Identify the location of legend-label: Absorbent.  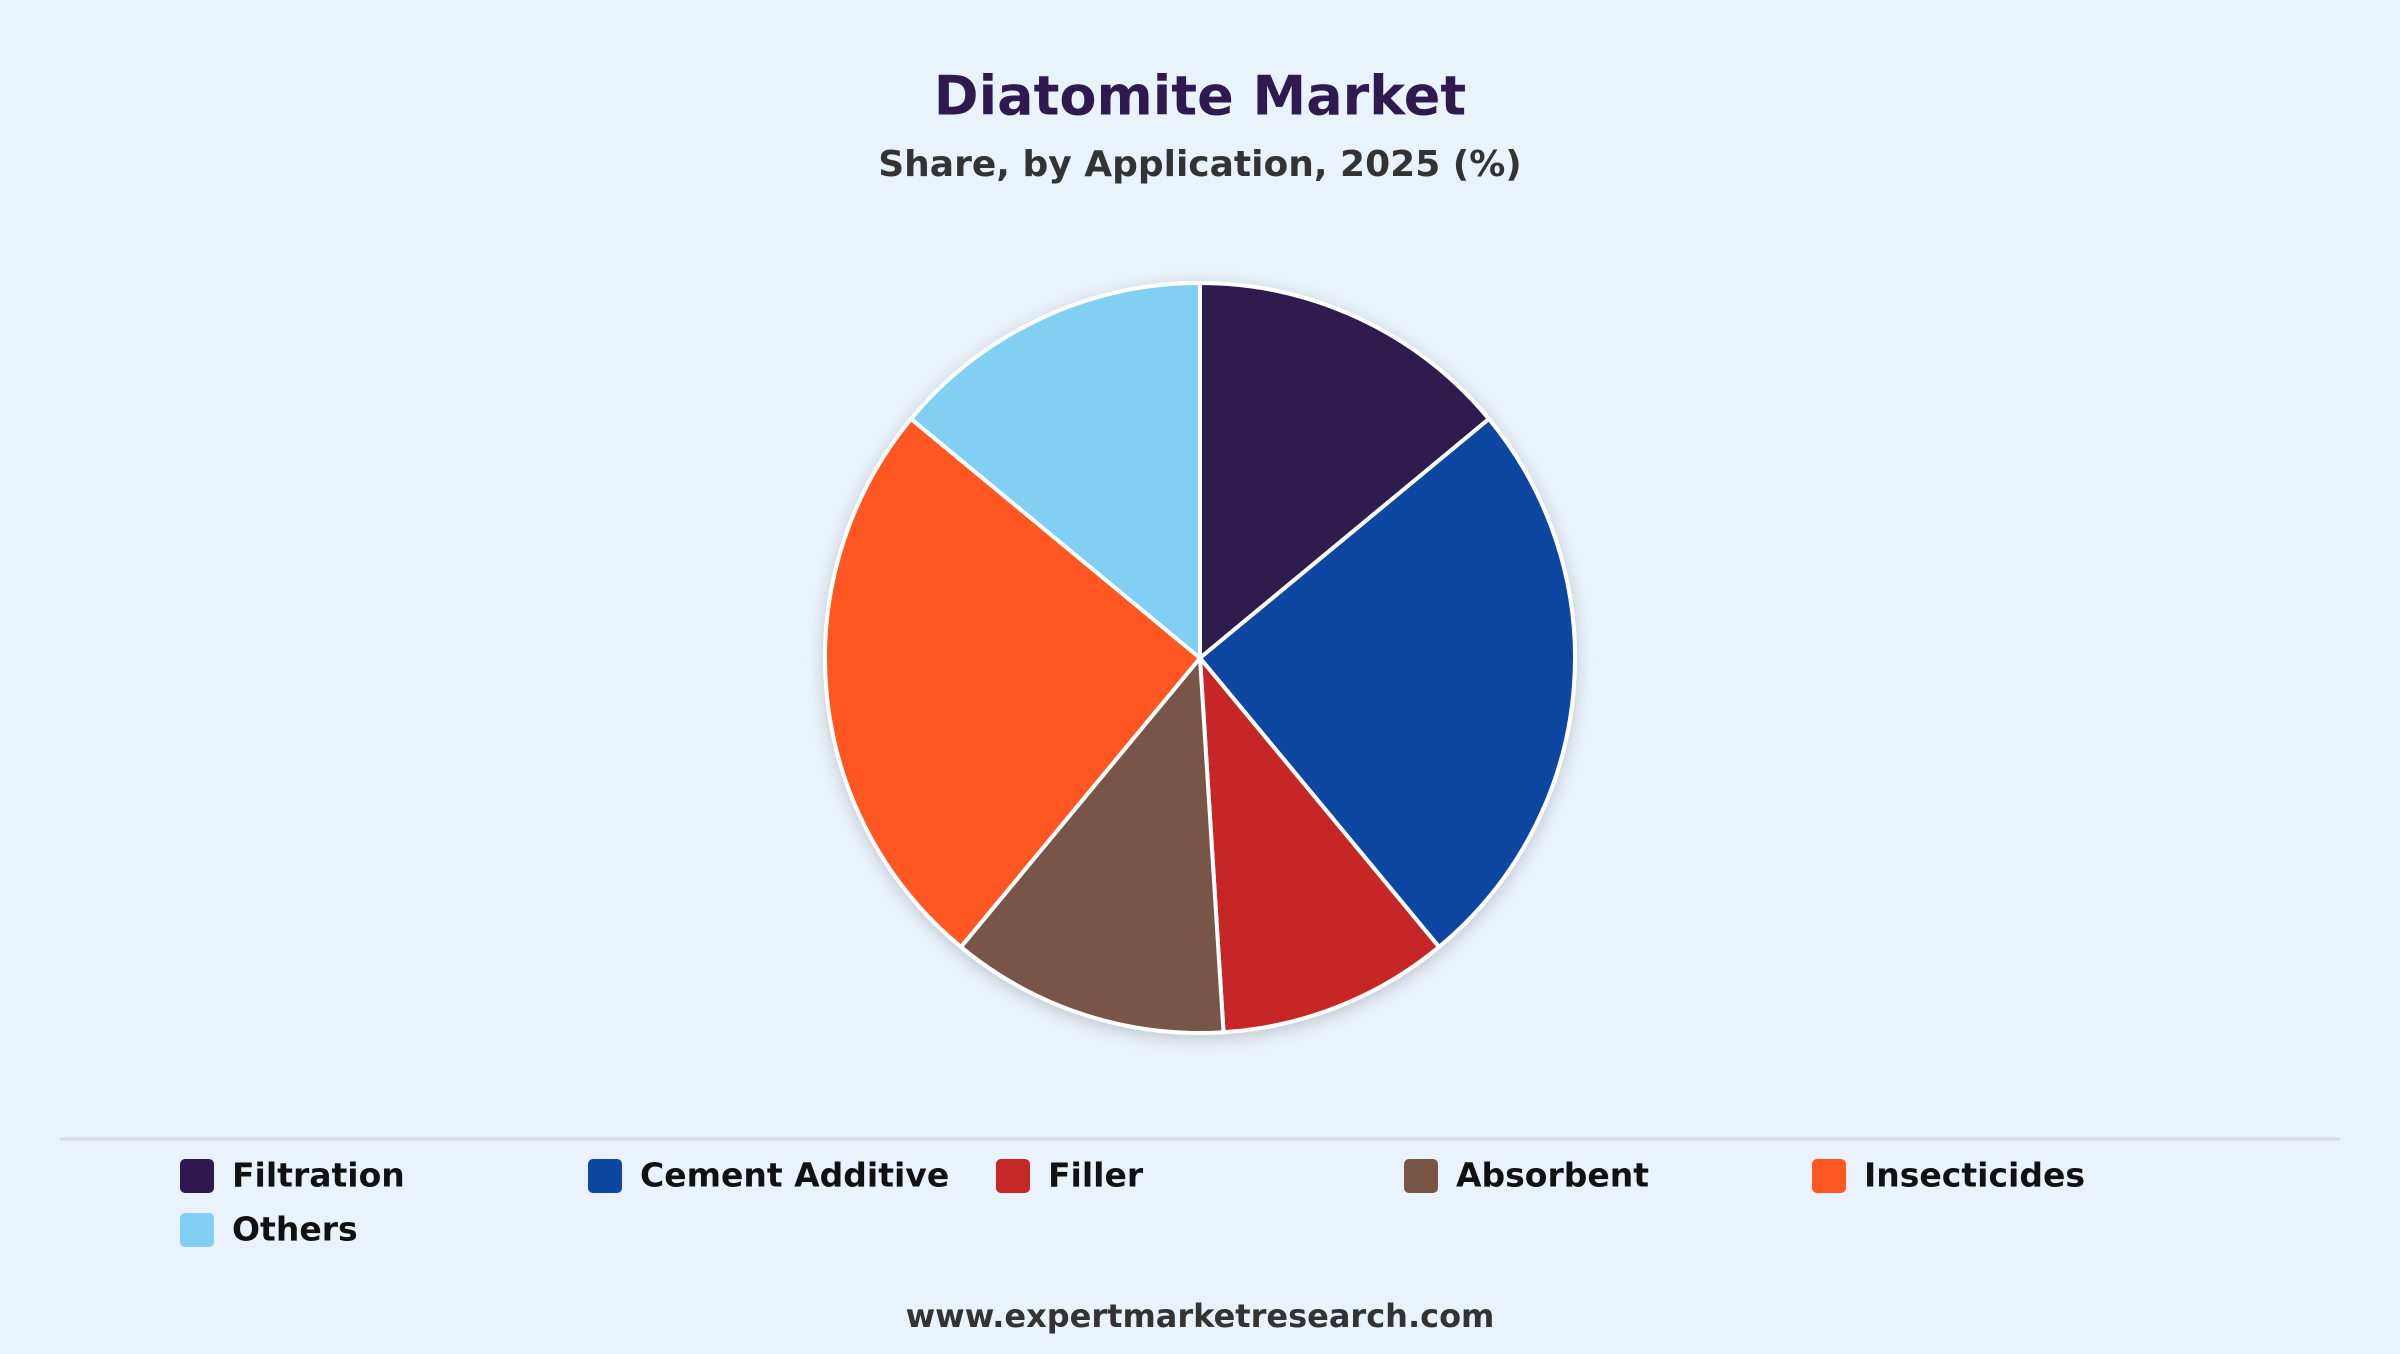
(1552, 1175).